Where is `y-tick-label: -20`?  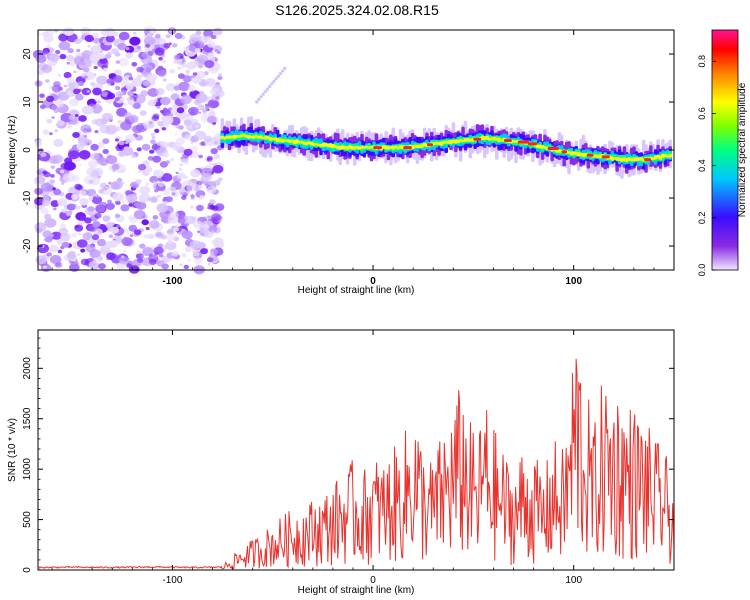
y-tick-label: -20 is located at coordinates (27, 245).